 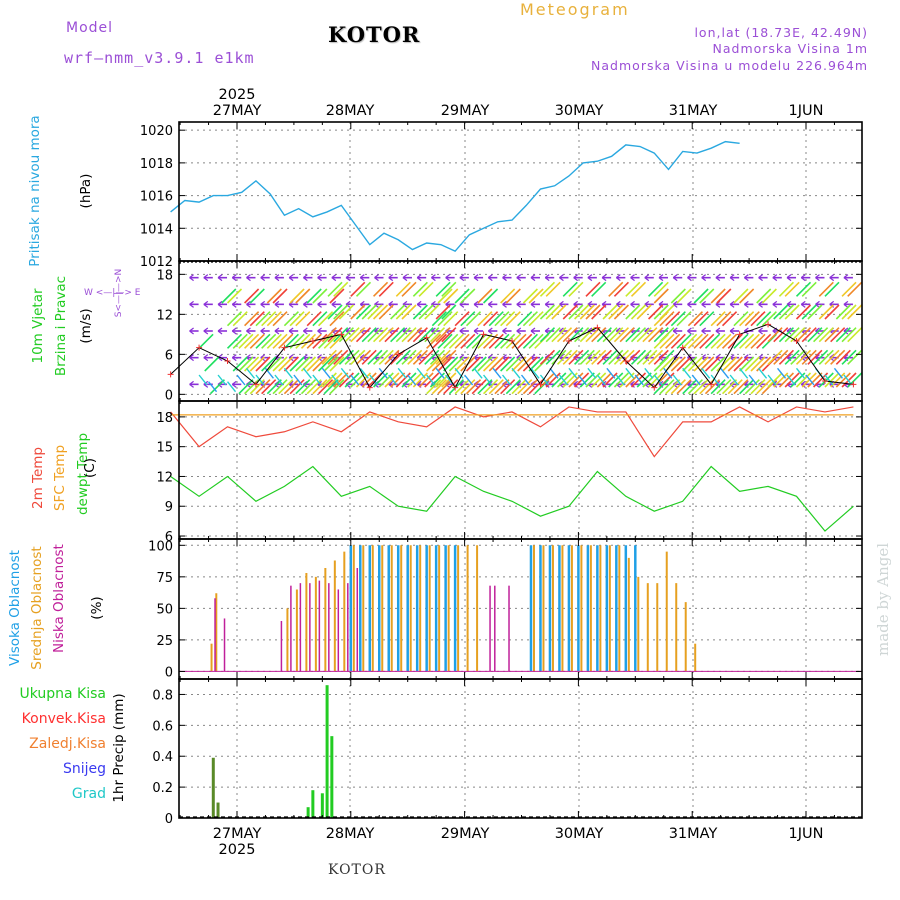 What do you see at coordinates (711, 384) in the screenshot?
I see `wind-gust-marker` at bounding box center [711, 384].